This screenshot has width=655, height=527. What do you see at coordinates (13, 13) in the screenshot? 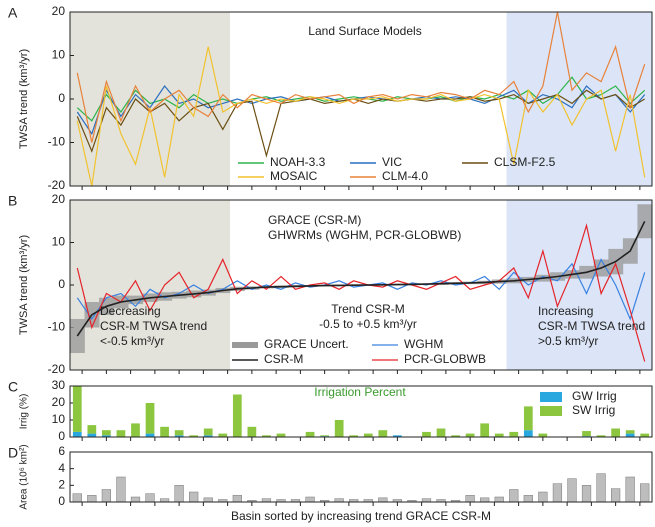
I see `panel-label: A` at bounding box center [13, 13].